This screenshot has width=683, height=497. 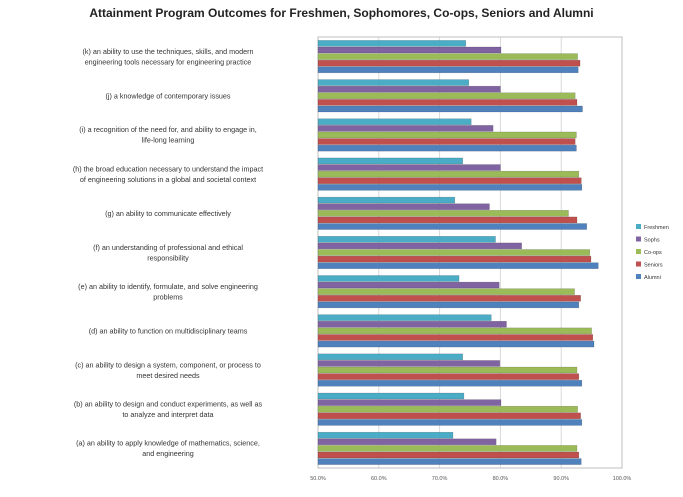 I want to click on x-tick-label: 50.0%, so click(x=318, y=479).